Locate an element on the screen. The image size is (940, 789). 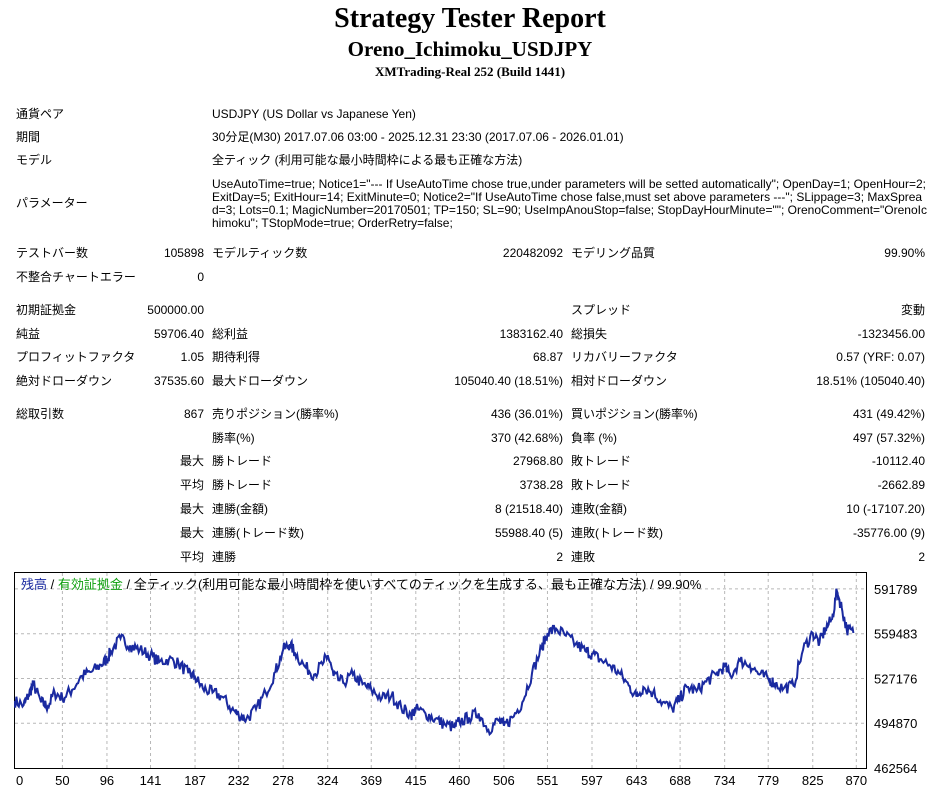
consec-loss-label: 連敗(トレード数) is located at coordinates (617, 533).